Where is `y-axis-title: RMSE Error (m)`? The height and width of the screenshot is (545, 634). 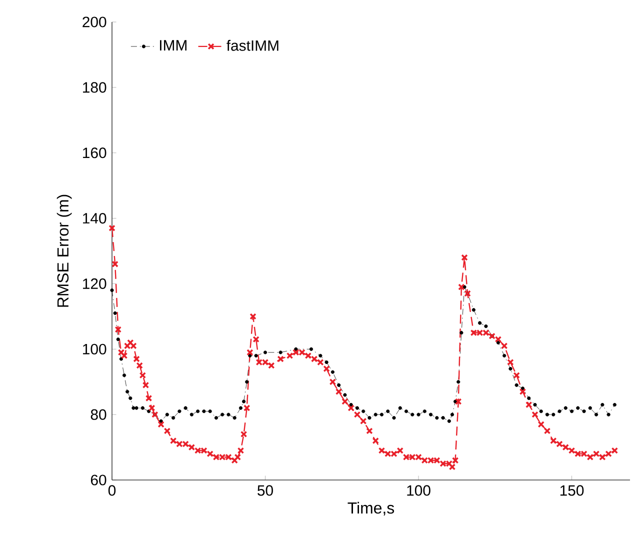 y-axis-title: RMSE Error (m) is located at coordinates (64, 250).